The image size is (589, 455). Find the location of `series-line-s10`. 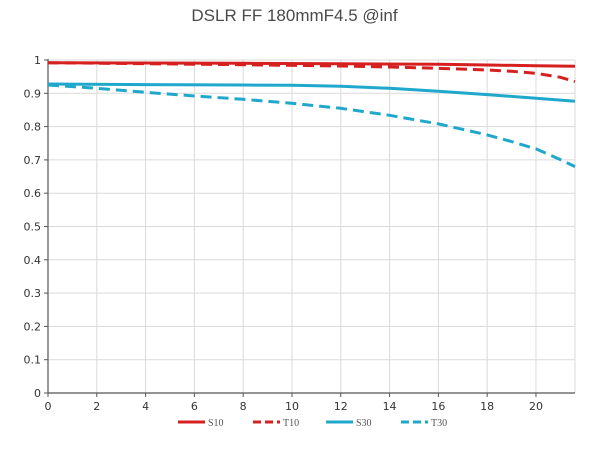

series-line-s10 is located at coordinates (311, 64).